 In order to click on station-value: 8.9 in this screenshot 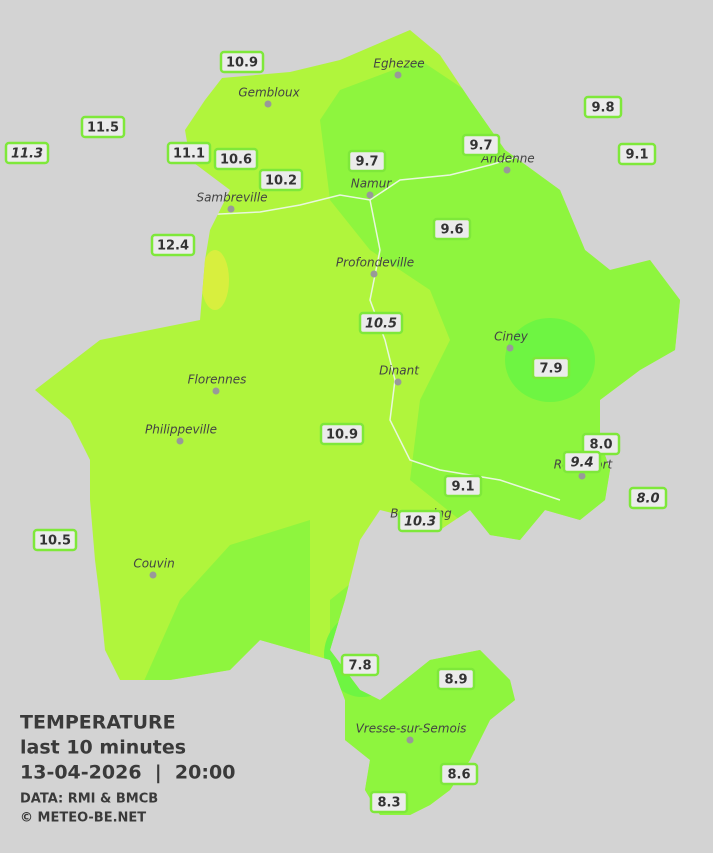, I will do `click(455, 680)`.